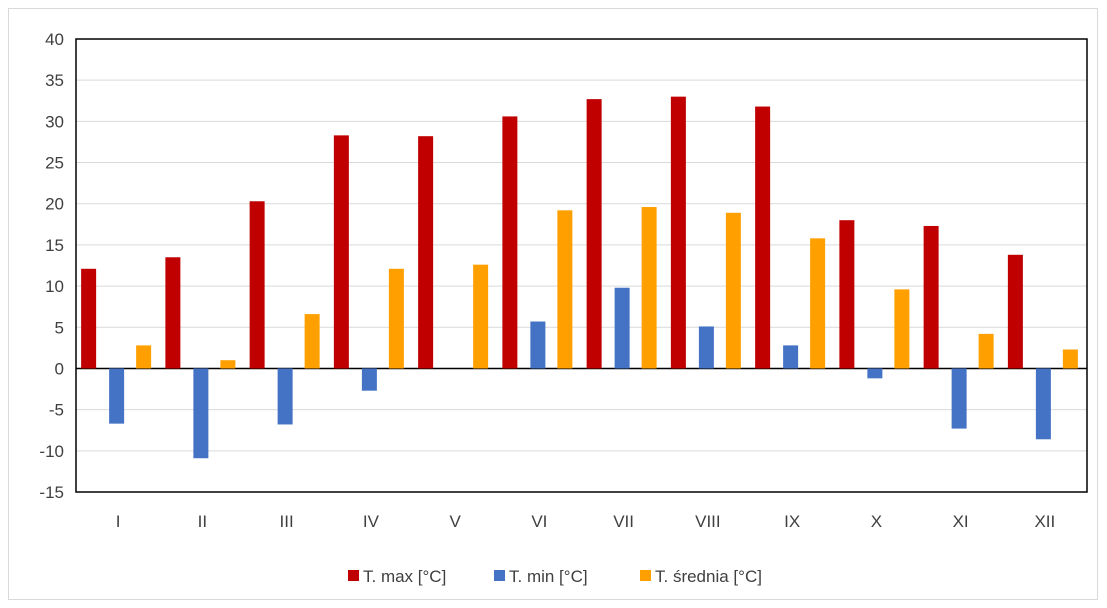 Image resolution: width=1107 pixels, height=608 pixels. What do you see at coordinates (341, 252) in the screenshot?
I see `bar-tmax-IV` at bounding box center [341, 252].